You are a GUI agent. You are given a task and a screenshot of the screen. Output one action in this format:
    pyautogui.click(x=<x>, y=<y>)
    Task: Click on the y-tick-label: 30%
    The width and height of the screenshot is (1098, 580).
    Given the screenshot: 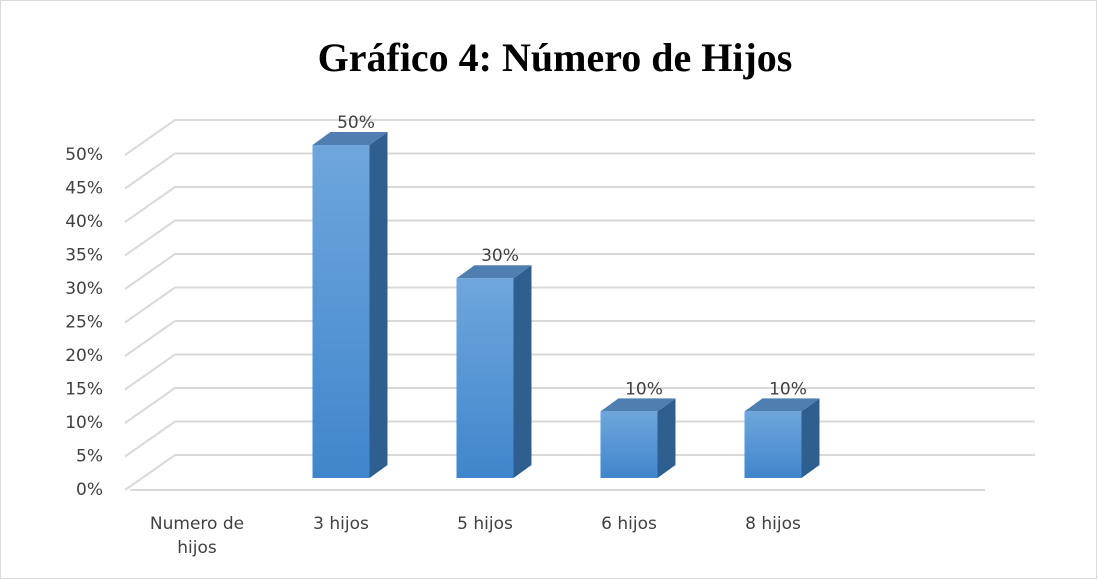 What is the action you would take?
    pyautogui.click(x=84, y=289)
    